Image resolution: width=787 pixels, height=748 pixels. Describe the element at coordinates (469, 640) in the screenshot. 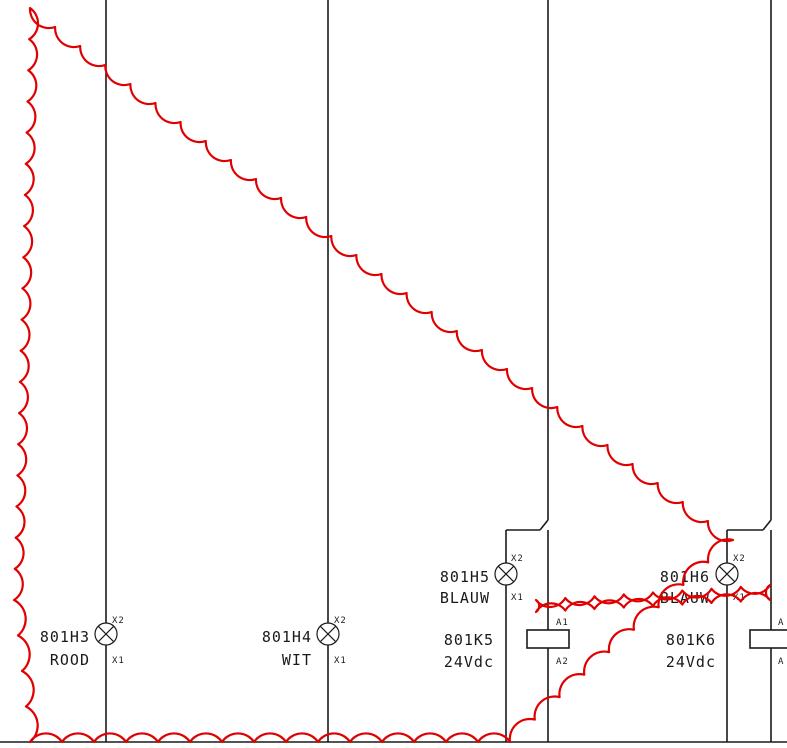

I see `relay-id-801K5: 801K5` at that location.